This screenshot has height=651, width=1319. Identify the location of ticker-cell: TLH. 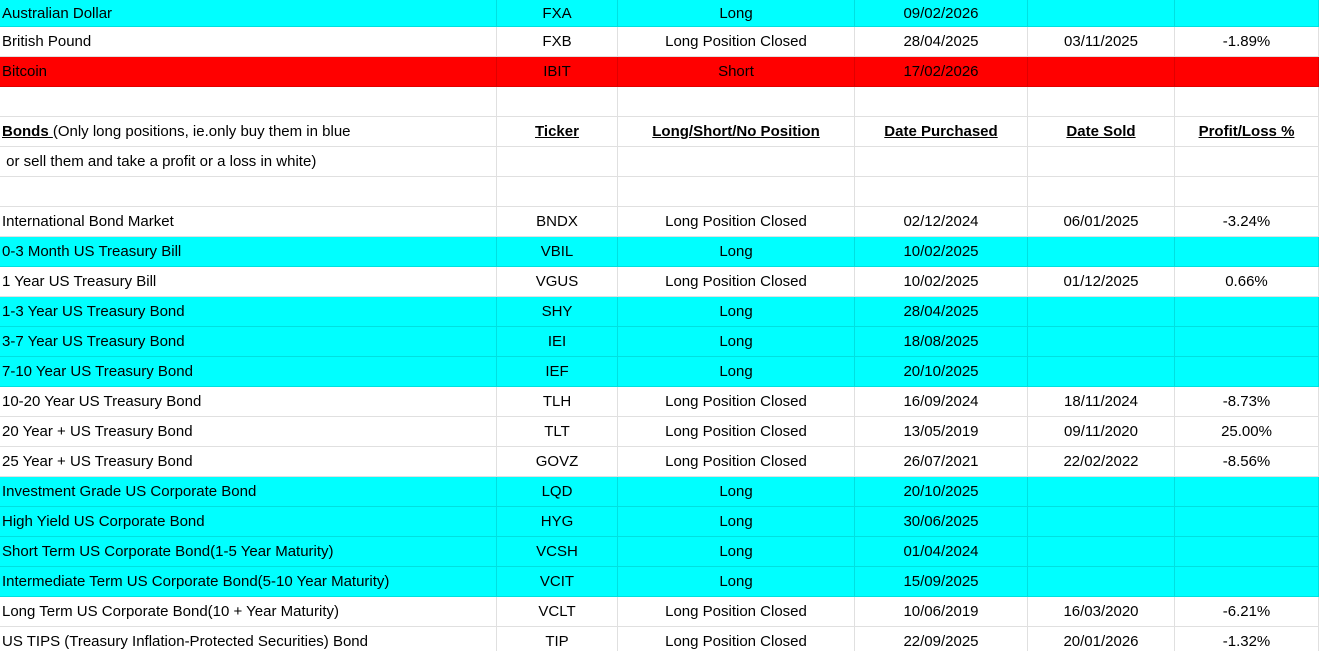
(557, 402).